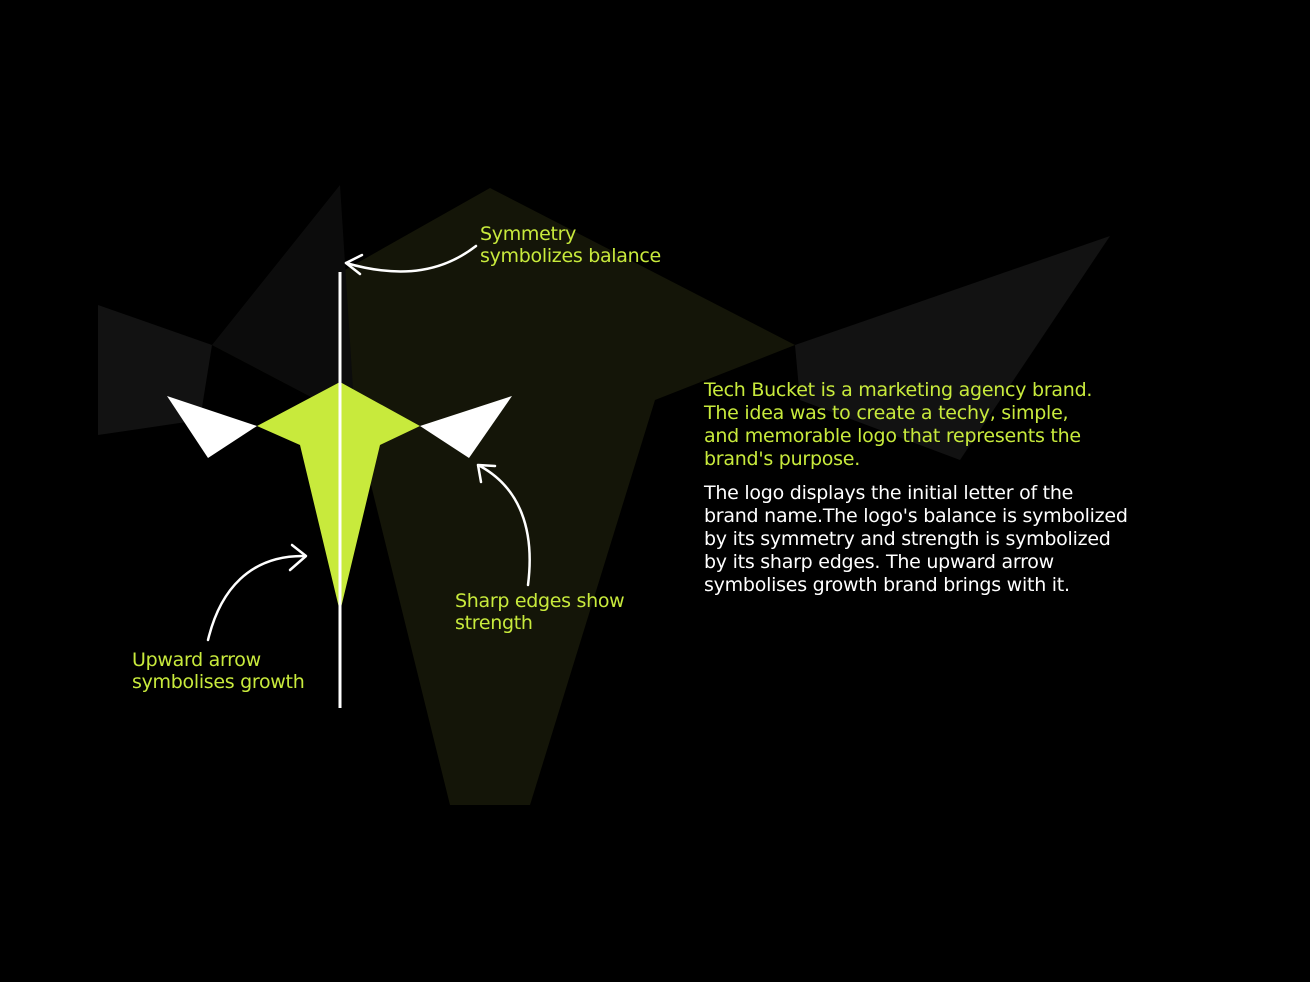  Describe the element at coordinates (212, 427) in the screenshot. I see `logo-left-wing` at that location.